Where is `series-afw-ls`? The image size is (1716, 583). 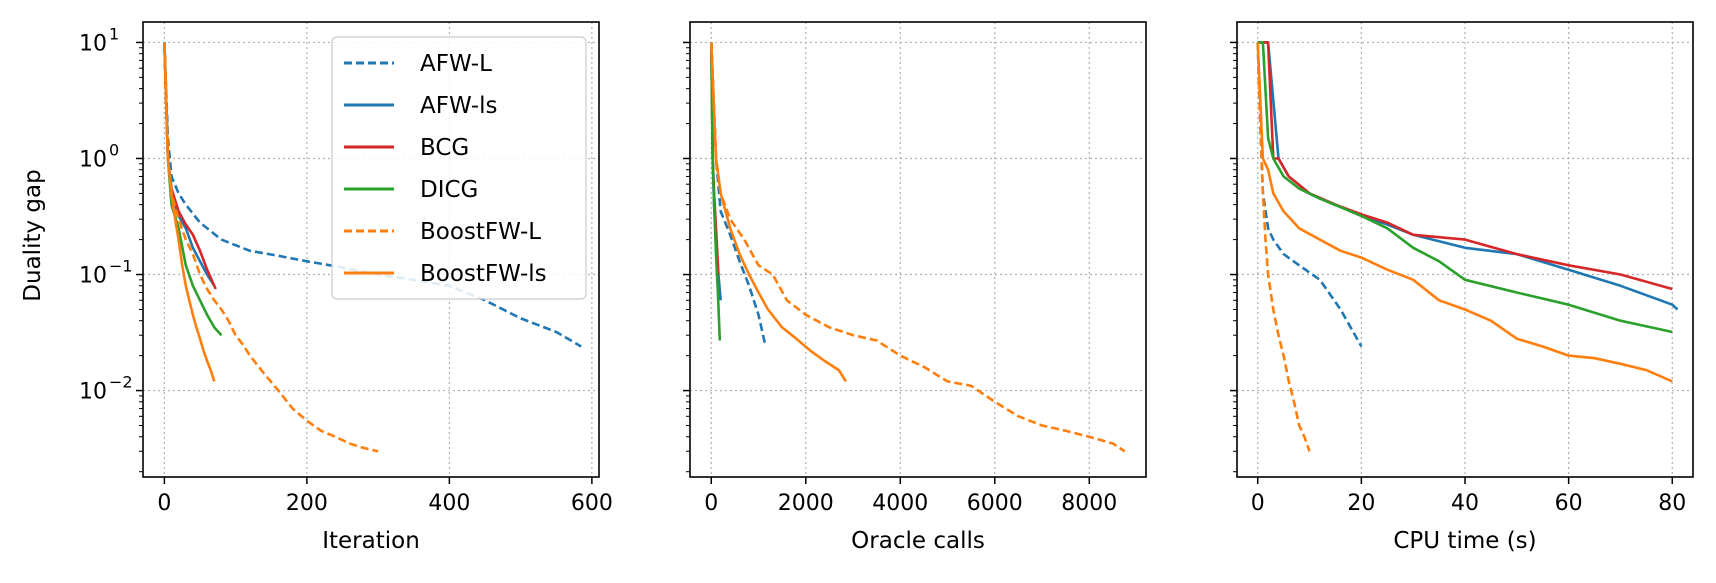
series-afw-ls is located at coordinates (1468, 176).